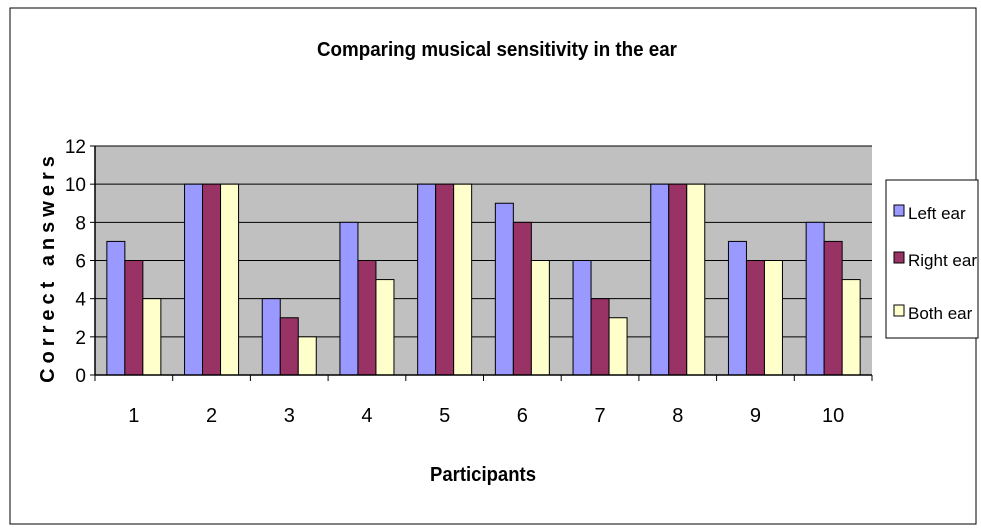 The width and height of the screenshot is (981, 532). Describe the element at coordinates (483, 475) in the screenshot. I see `x-axis-label: Participants` at that location.